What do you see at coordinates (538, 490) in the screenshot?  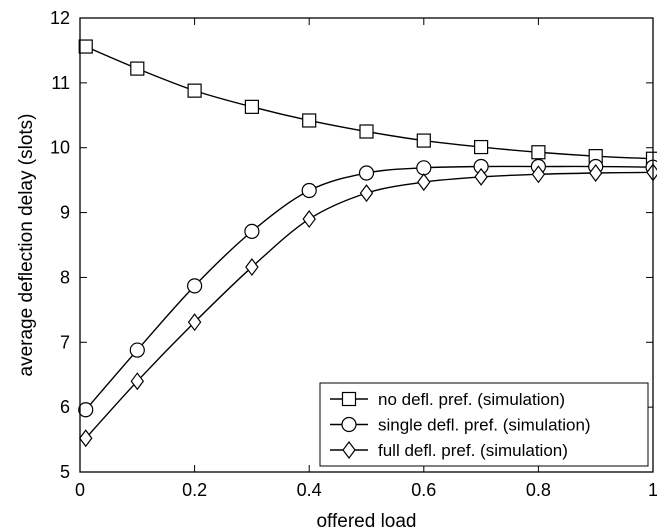 I see `x-tick-label: 0.8` at bounding box center [538, 490].